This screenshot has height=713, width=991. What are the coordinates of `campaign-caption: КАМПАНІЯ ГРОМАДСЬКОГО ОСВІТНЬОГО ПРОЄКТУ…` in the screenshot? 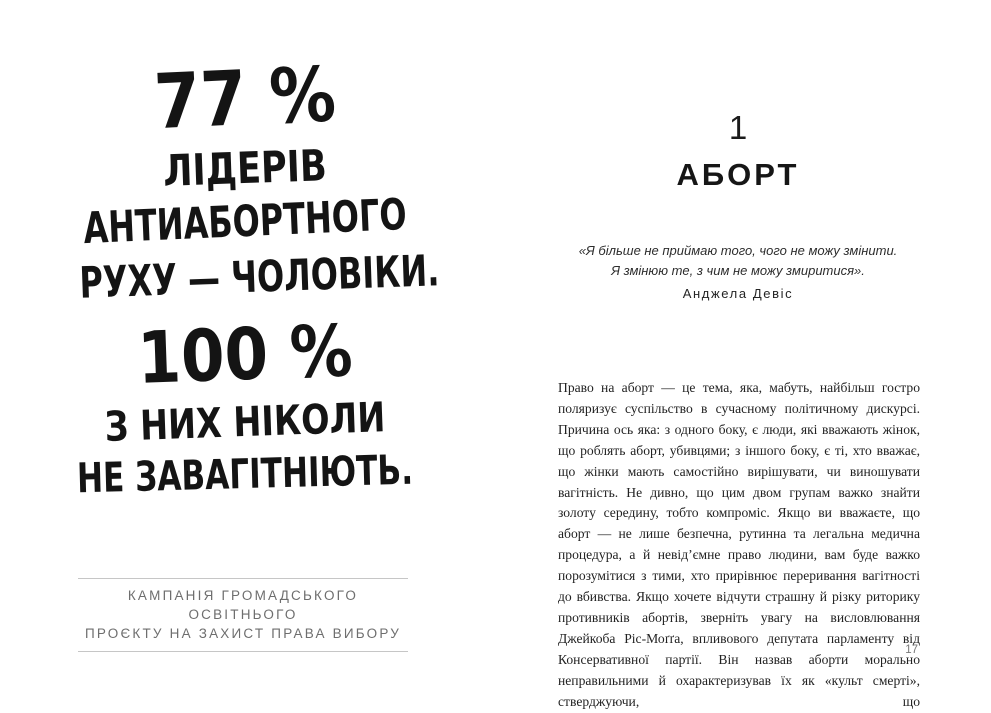 It's located at (243, 615).